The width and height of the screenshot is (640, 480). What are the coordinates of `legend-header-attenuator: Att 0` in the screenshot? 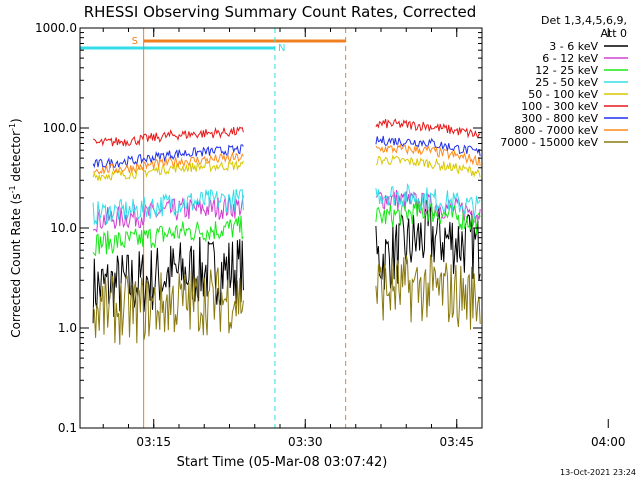 It's located at (614, 33).